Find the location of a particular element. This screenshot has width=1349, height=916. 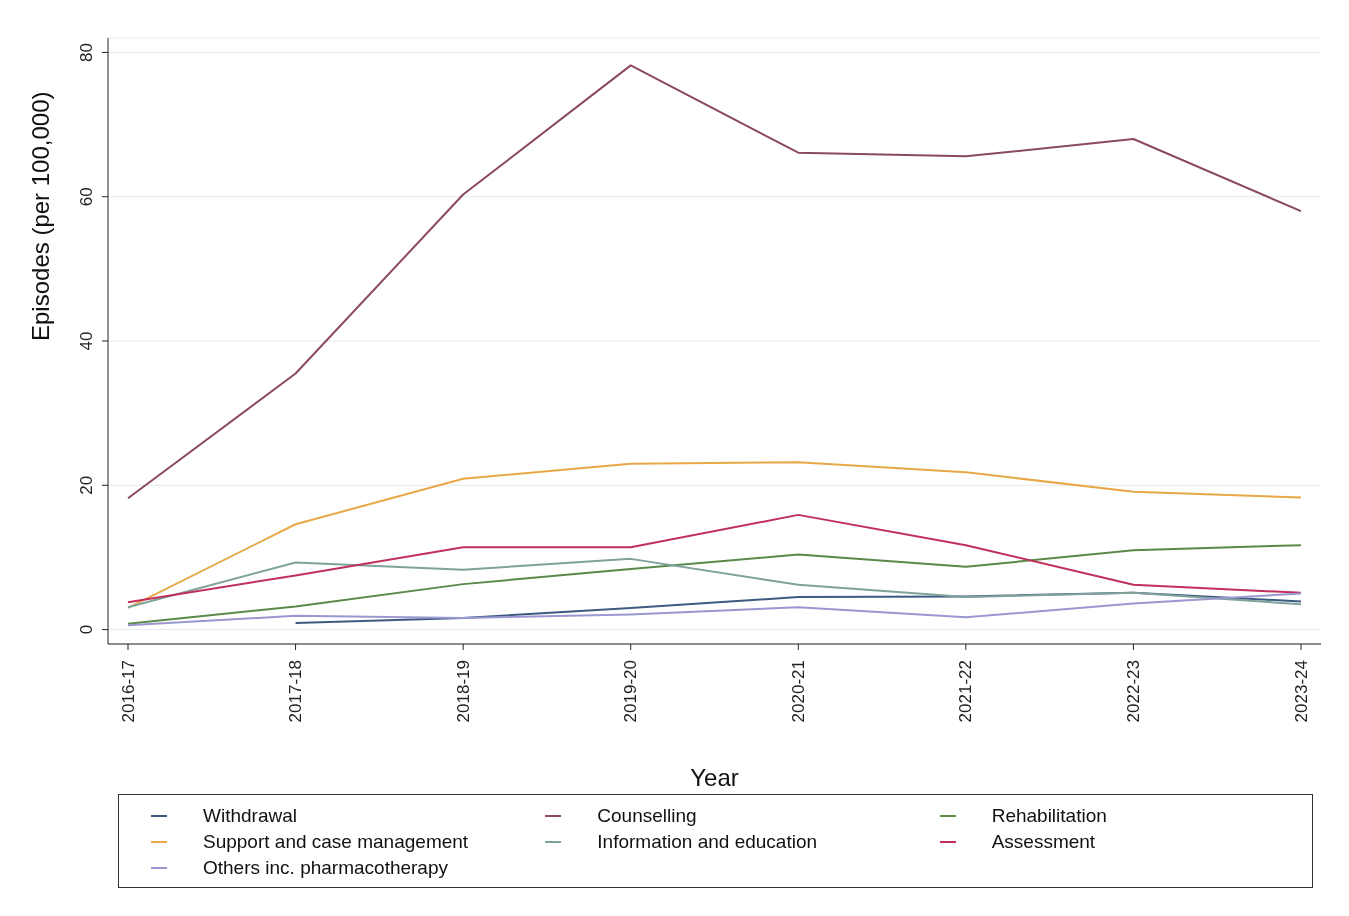

x-tick-label: 2020-21 is located at coordinates (798, 691).